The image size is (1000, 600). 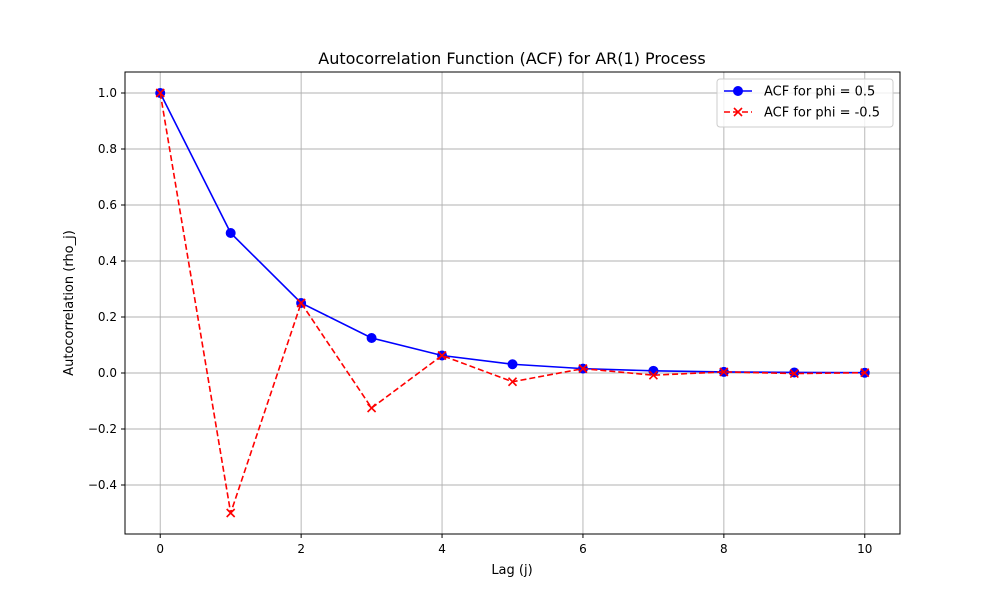 I want to click on legend-label: ACF for phi = 0.5, so click(x=819, y=92).